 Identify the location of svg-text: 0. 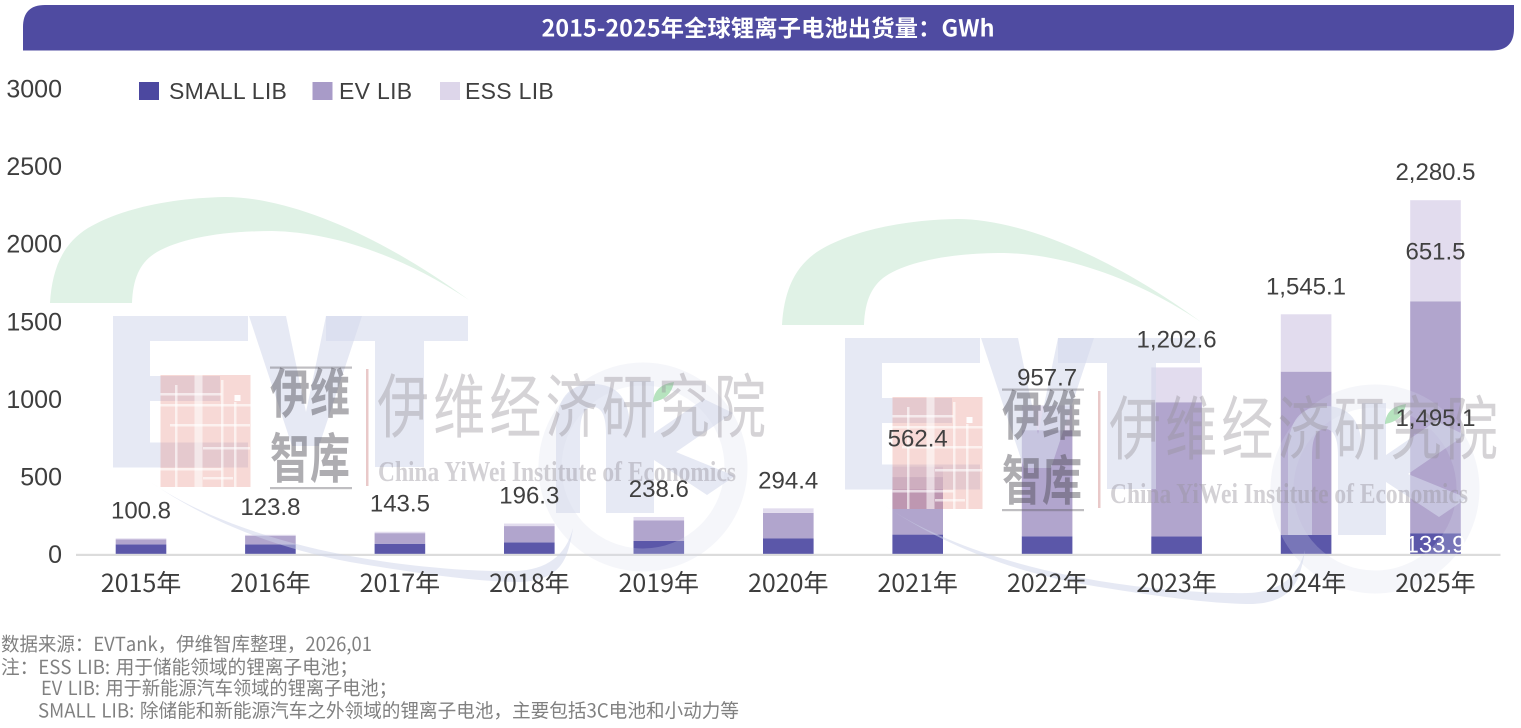
(55, 555).